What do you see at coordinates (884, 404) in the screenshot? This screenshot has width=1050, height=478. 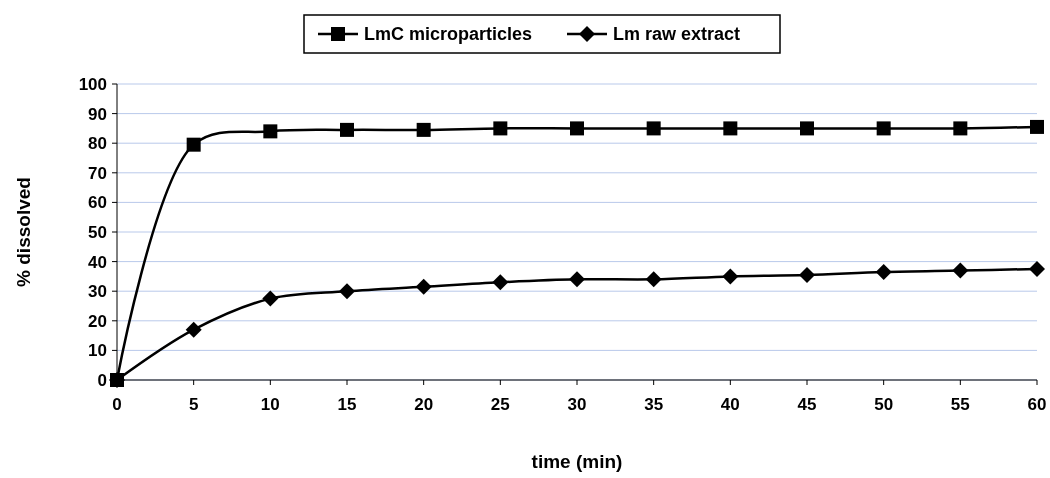 I see `x-tick-label: 50` at bounding box center [884, 404].